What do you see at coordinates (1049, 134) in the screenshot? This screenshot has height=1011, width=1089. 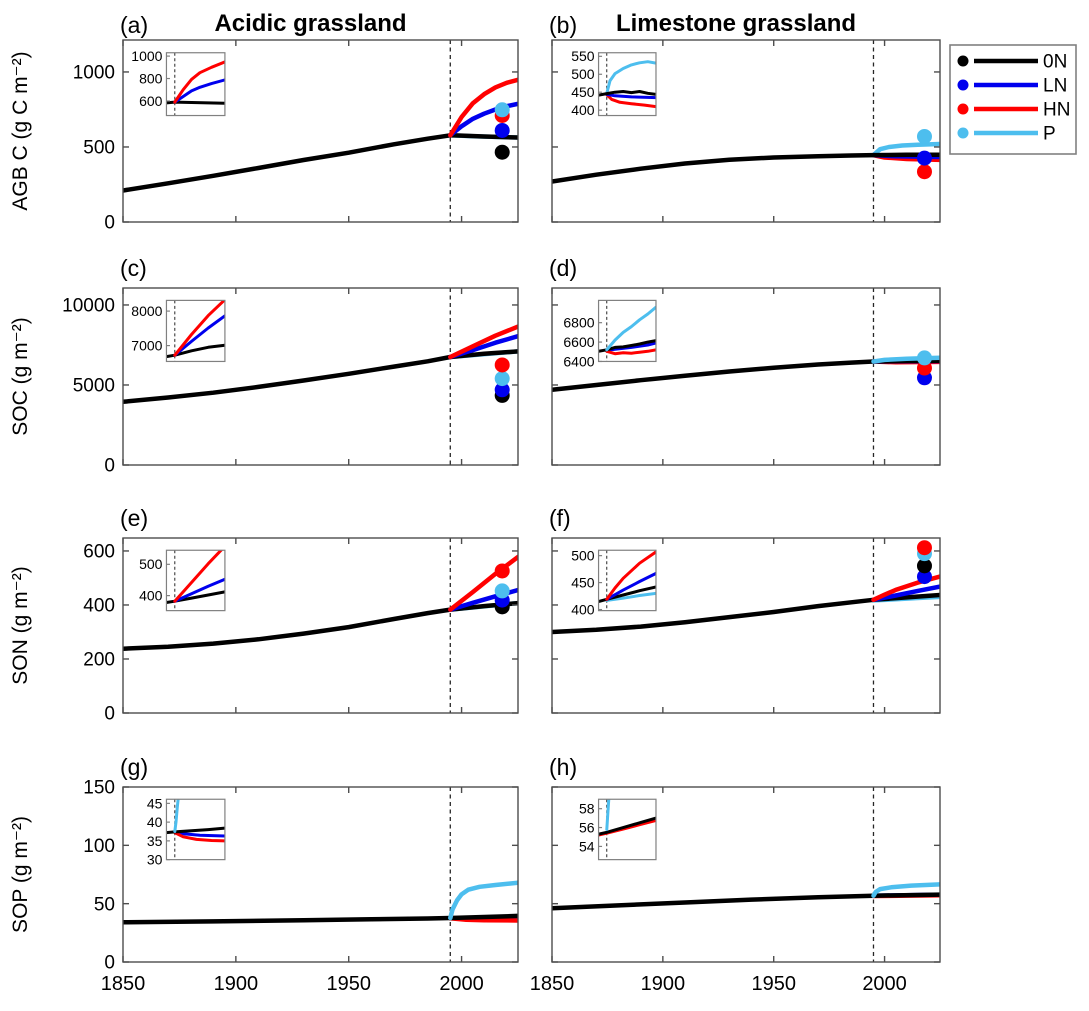 I see `legend-label-P: P` at bounding box center [1049, 134].